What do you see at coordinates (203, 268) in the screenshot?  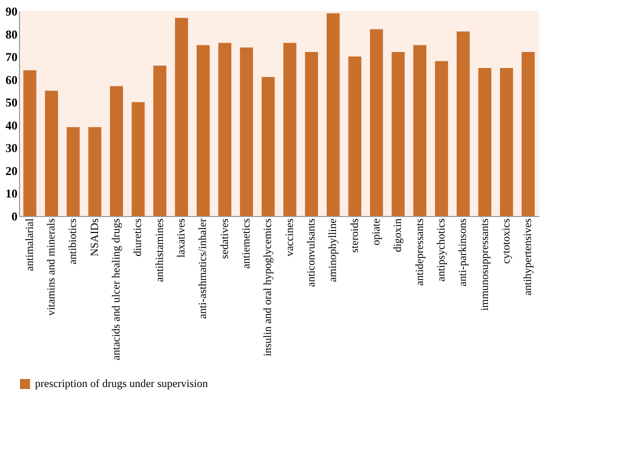 I see `x-tick-label: anti-asthmatics/inhaler` at bounding box center [203, 268].